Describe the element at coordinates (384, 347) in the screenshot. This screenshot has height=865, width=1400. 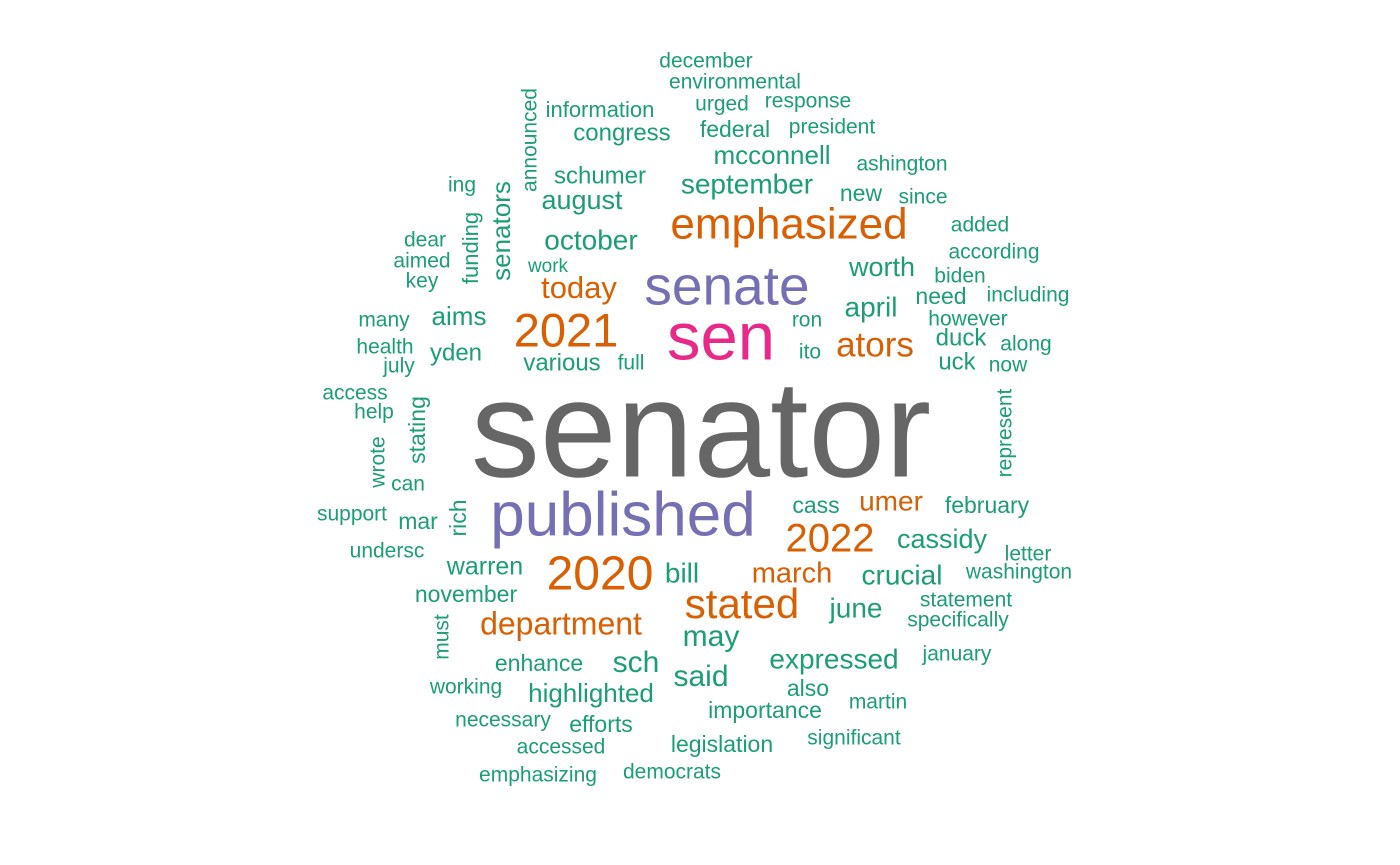
I see `word-health: health` at that location.